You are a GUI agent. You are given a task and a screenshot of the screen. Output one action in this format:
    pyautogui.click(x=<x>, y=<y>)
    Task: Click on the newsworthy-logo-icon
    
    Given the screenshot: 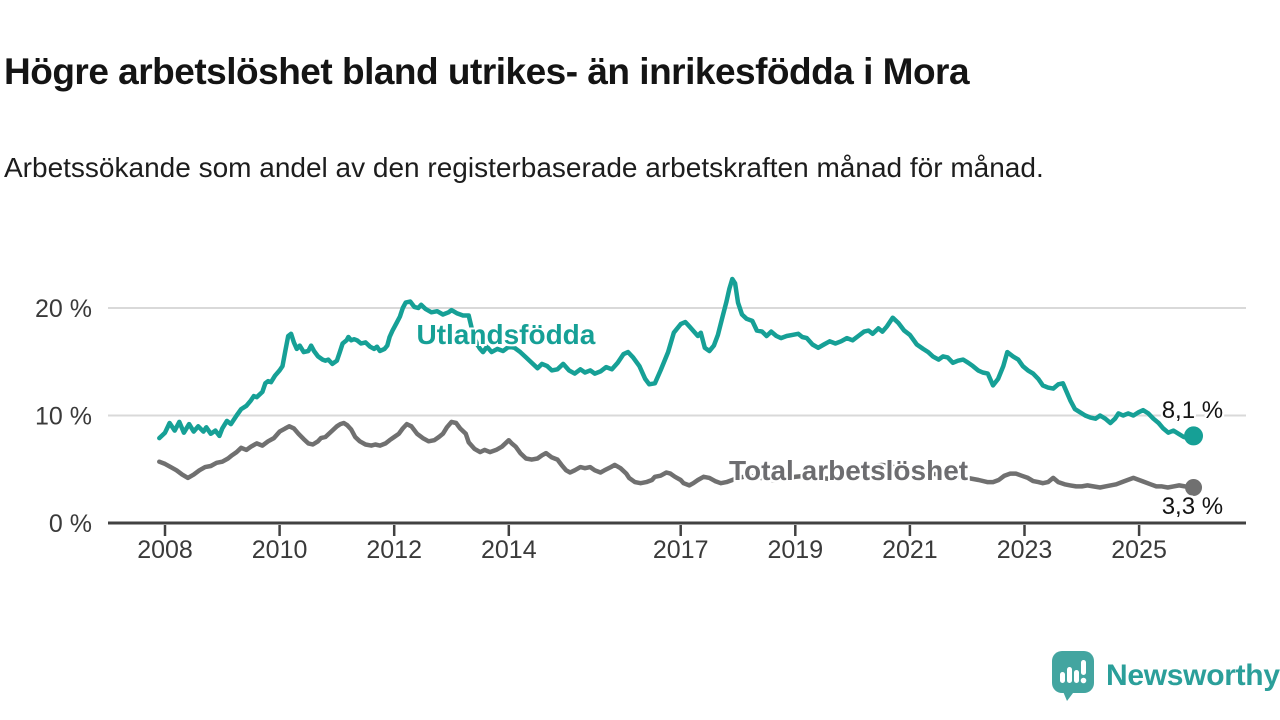 What is the action you would take?
    pyautogui.click(x=1073, y=676)
    